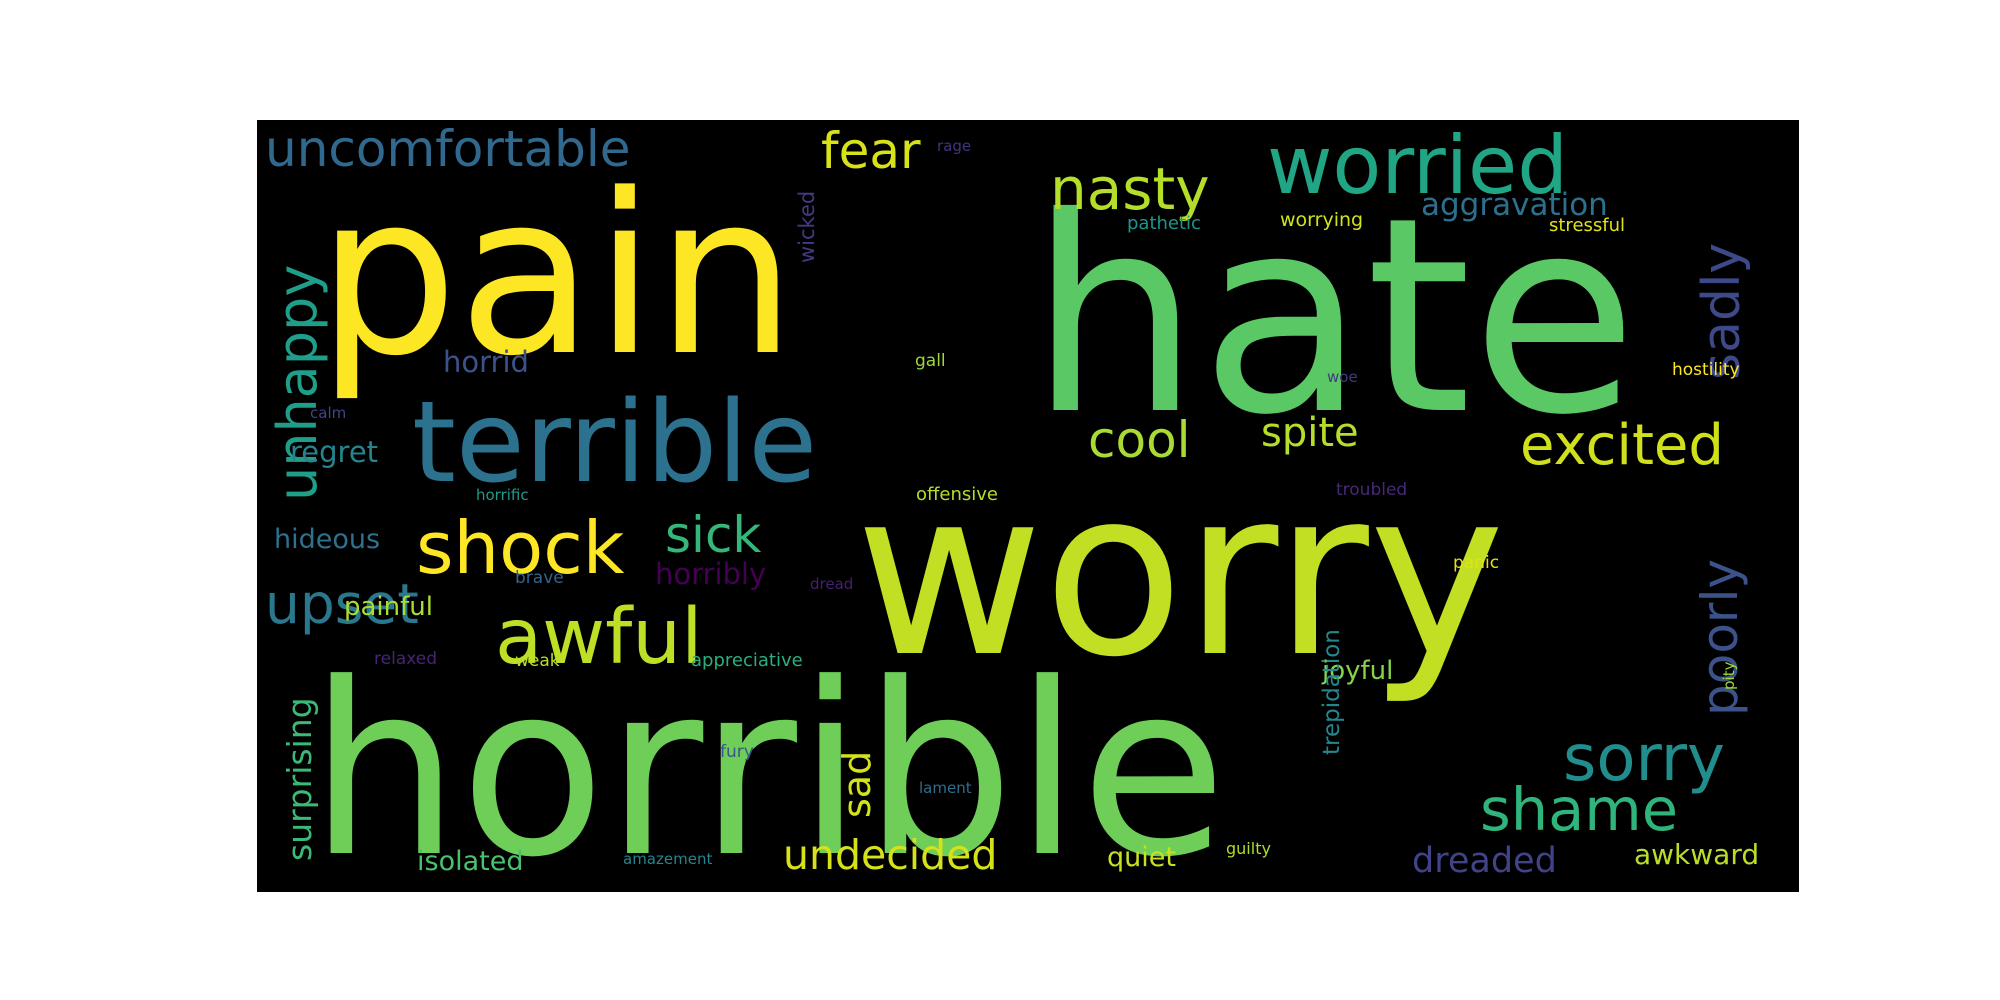 Image resolution: width=2000 pixels, height=1000 pixels. What do you see at coordinates (890, 855) in the screenshot?
I see `word-undecided: undecided` at bounding box center [890, 855].